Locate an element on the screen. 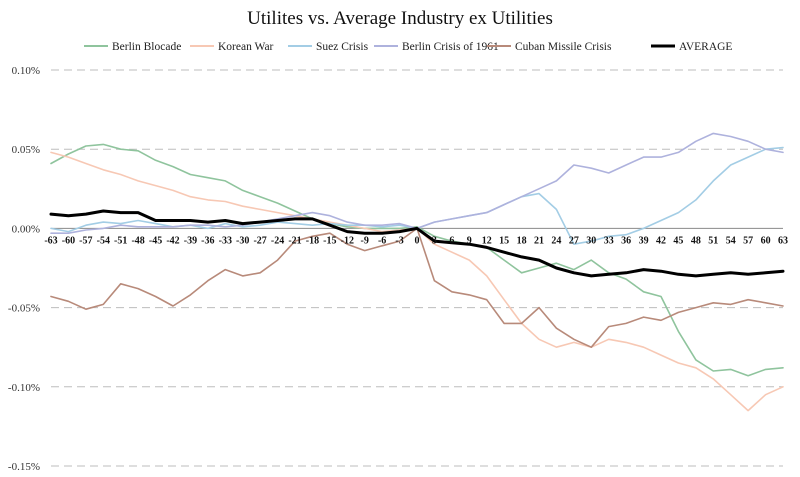 This screenshot has width=800, height=477. x-tick-label: 0 is located at coordinates (417, 240).